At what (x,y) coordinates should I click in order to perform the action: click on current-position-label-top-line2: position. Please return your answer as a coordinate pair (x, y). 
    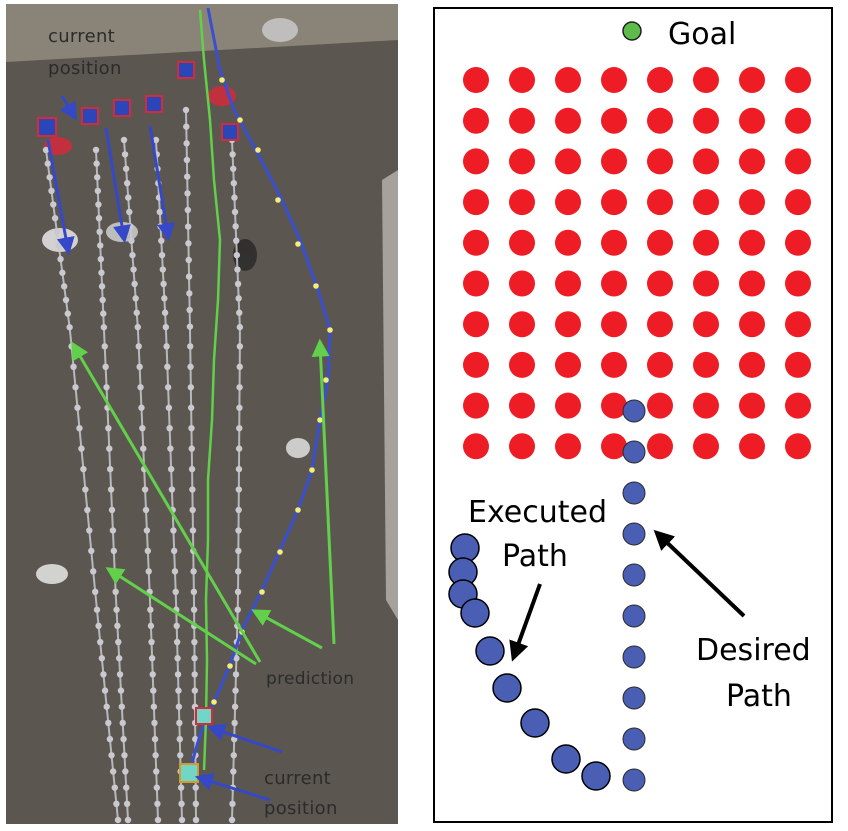
    Looking at the image, I should click on (85, 68).